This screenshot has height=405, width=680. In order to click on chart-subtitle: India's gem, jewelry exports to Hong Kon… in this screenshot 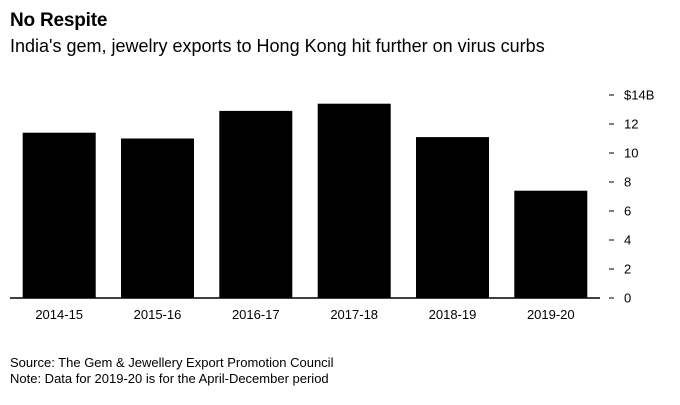, I will do `click(277, 46)`.